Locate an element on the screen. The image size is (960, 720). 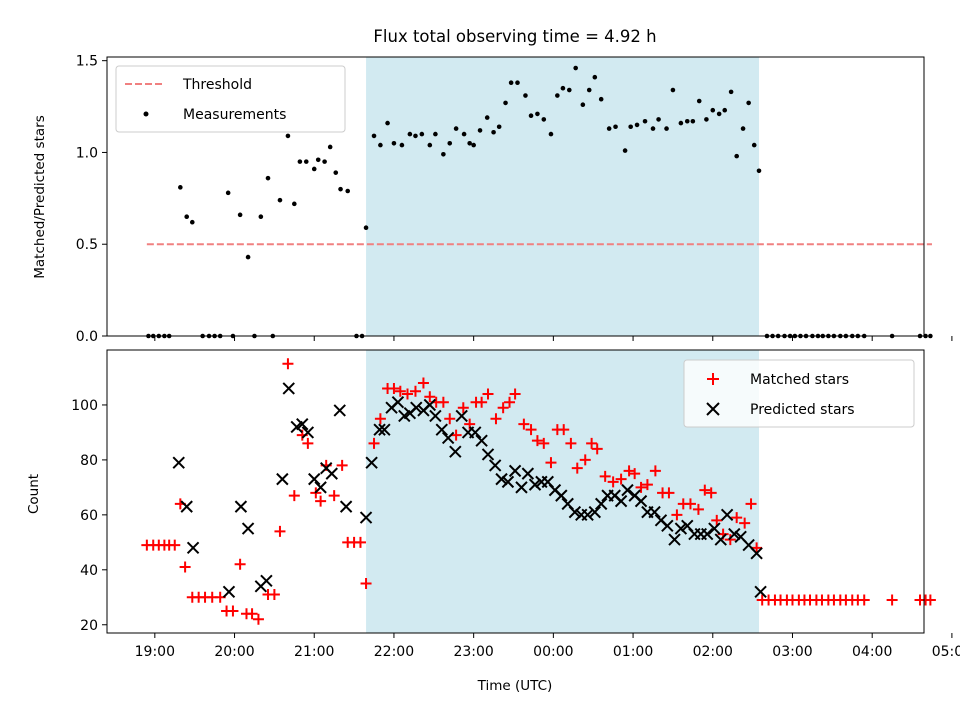
bottom-x-tick-label: 03:00 is located at coordinates (792, 652).